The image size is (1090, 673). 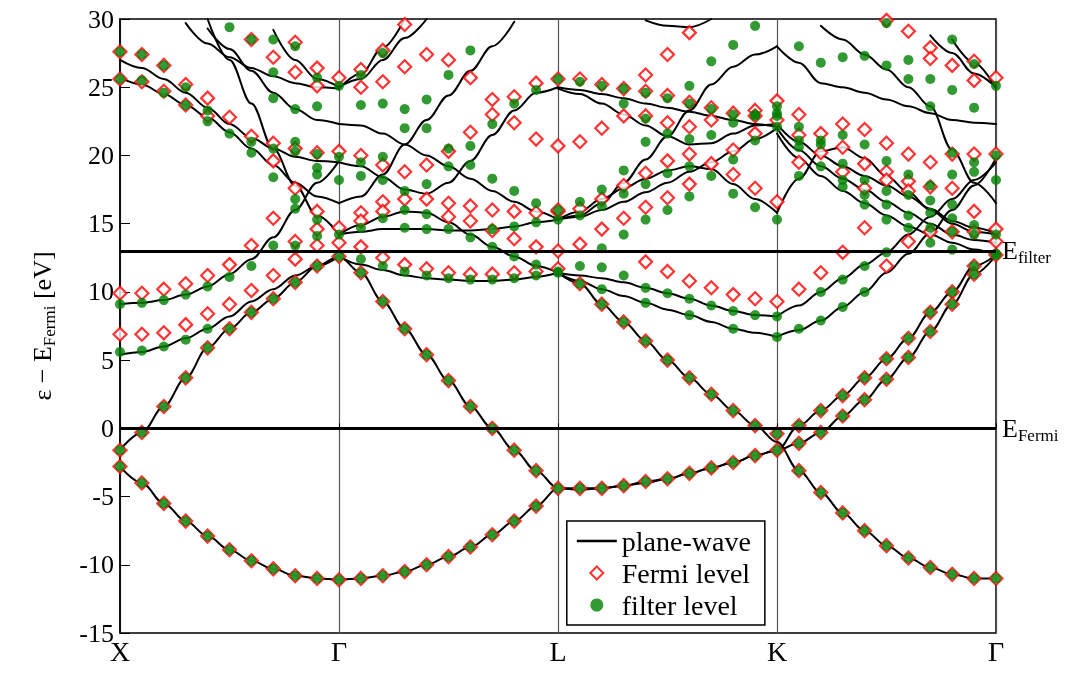 What do you see at coordinates (96, 565) in the screenshot?
I see `y-tick-label: -10` at bounding box center [96, 565].